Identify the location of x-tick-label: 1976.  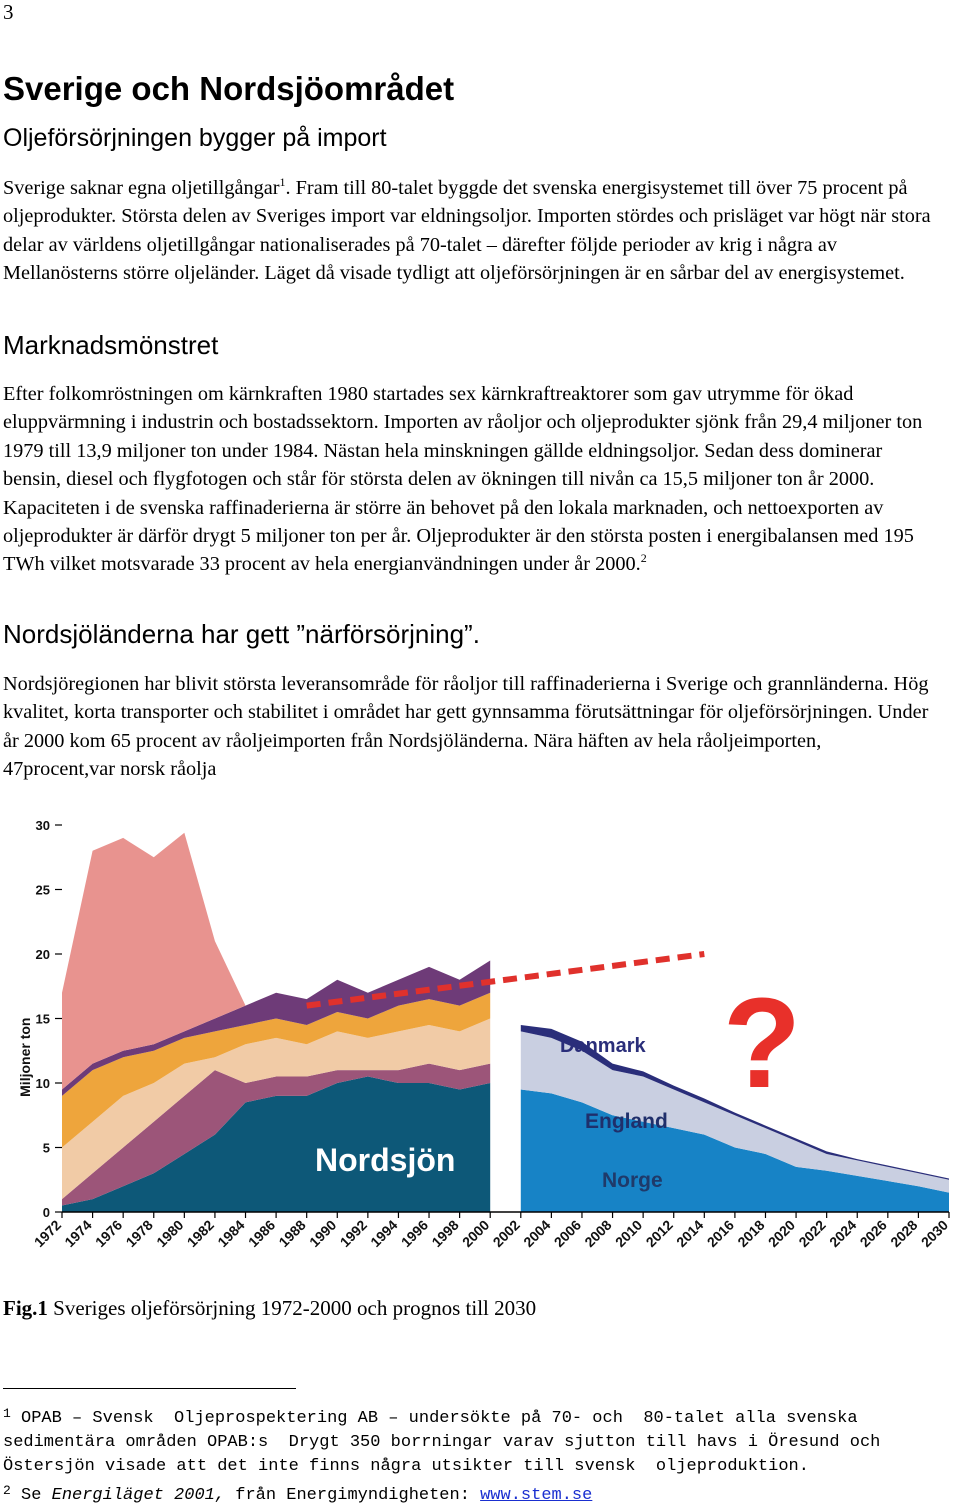
(108, 1233).